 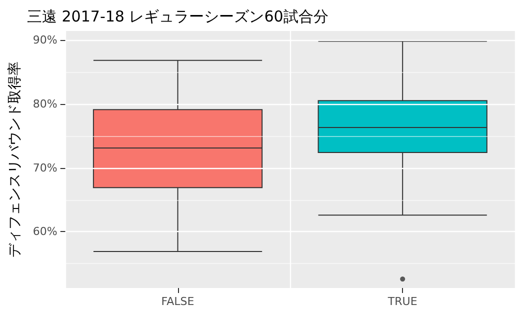 What do you see at coordinates (45, 167) in the screenshot?
I see `y-tick-label: 70%` at bounding box center [45, 167].